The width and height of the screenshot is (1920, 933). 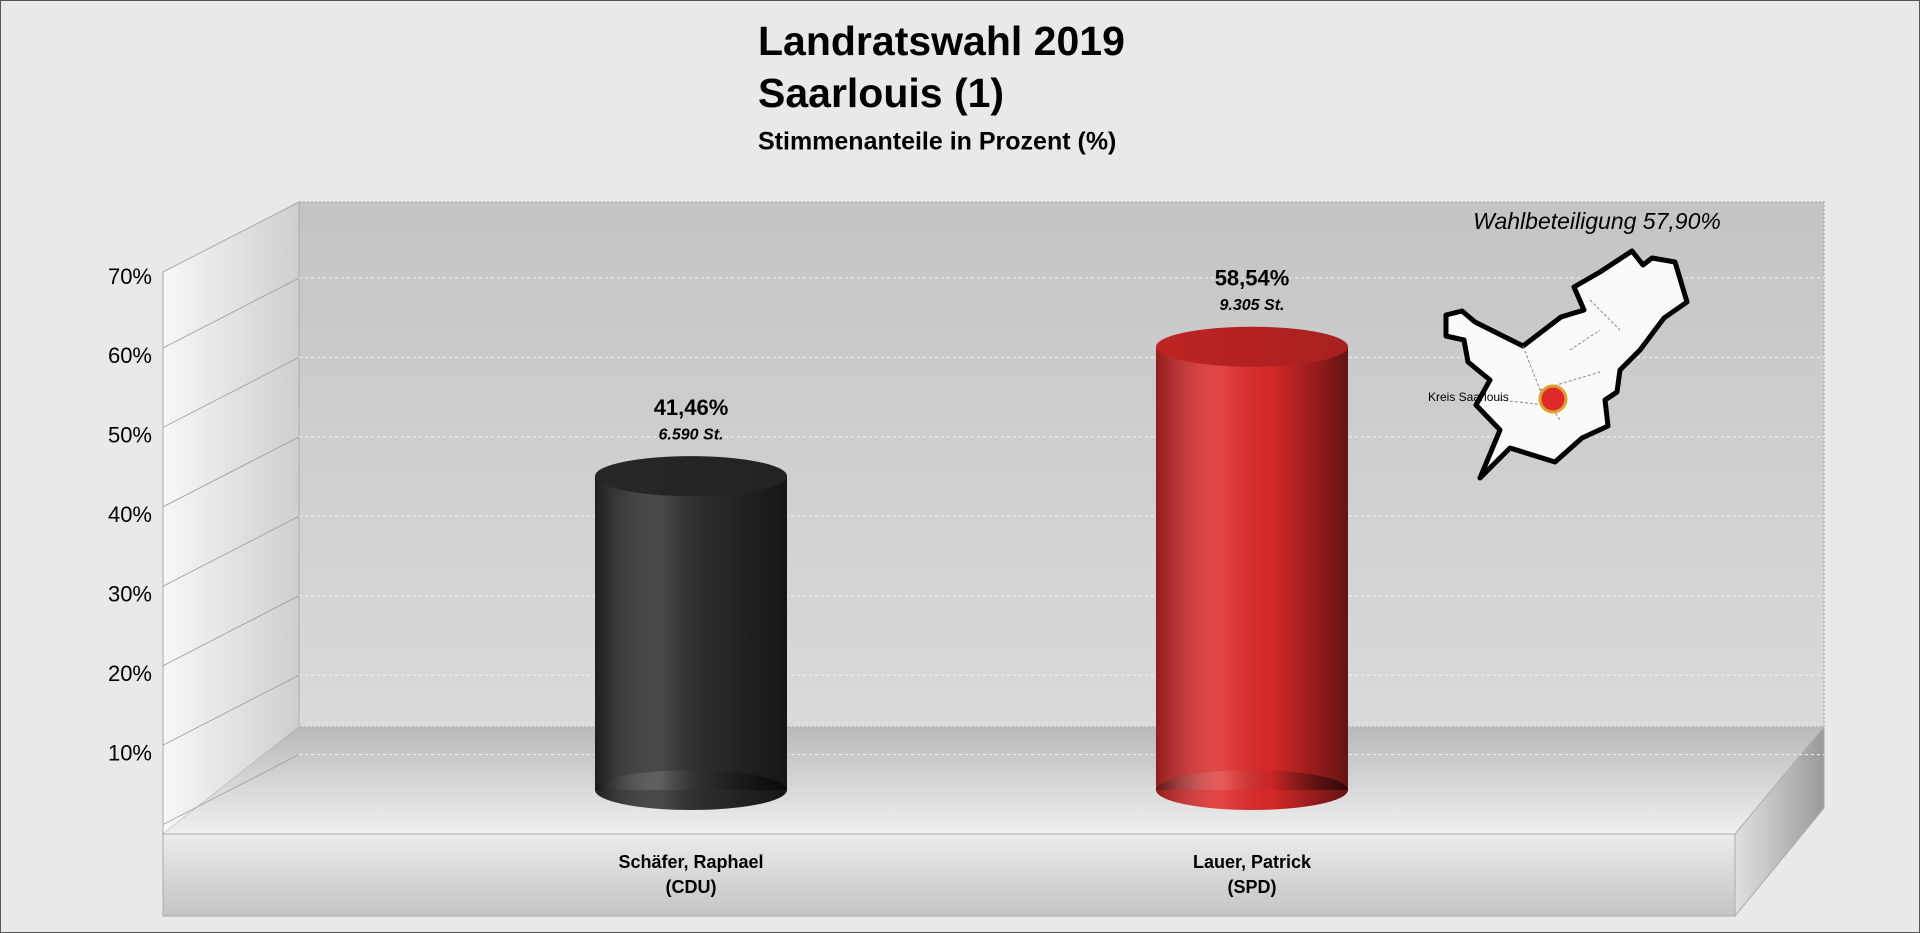 What do you see at coordinates (1252, 305) in the screenshot?
I see `vote-label: 9.305 St.` at bounding box center [1252, 305].